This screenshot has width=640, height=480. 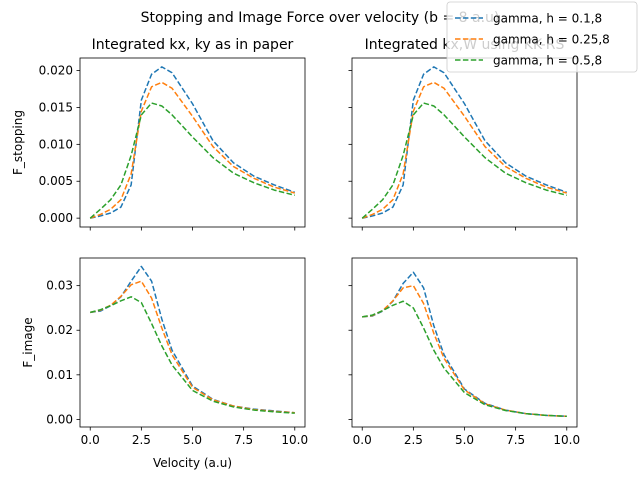 I want to click on x-tick-label-bottom-right-1: 2.5, so click(x=413, y=440).